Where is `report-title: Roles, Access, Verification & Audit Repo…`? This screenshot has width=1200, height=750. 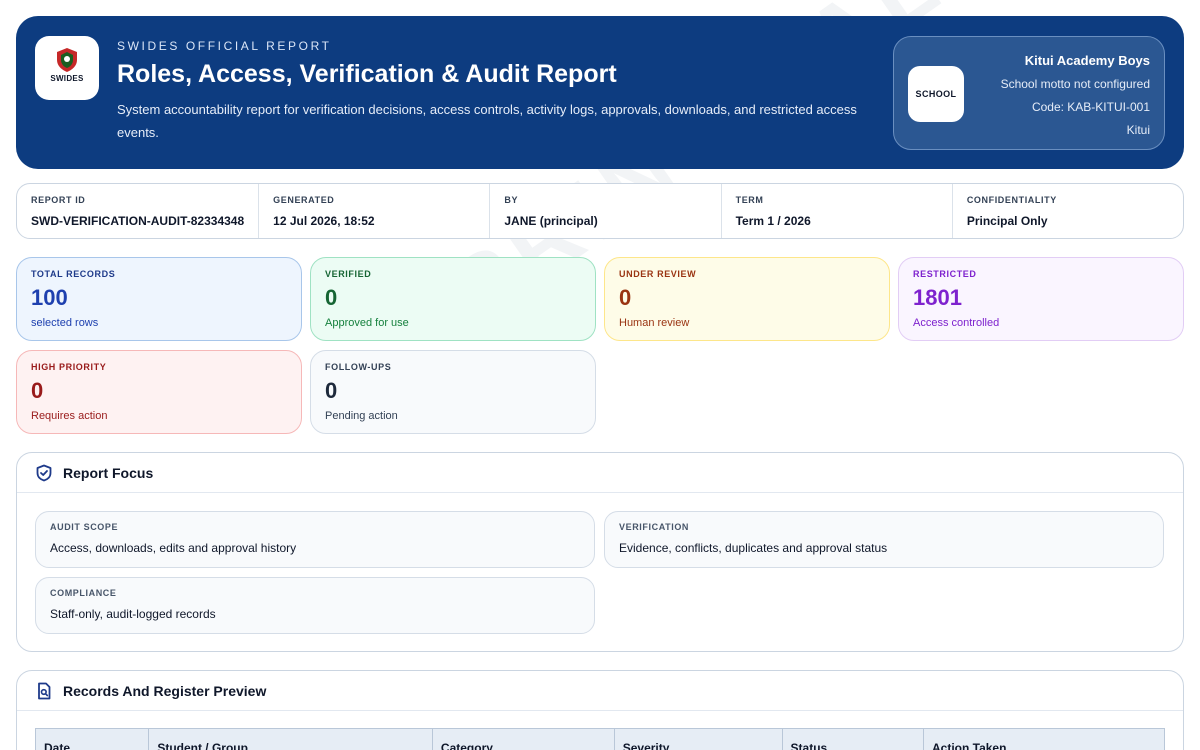
report-title: Roles, Access, Verification & Audit Repo… is located at coordinates (367, 74).